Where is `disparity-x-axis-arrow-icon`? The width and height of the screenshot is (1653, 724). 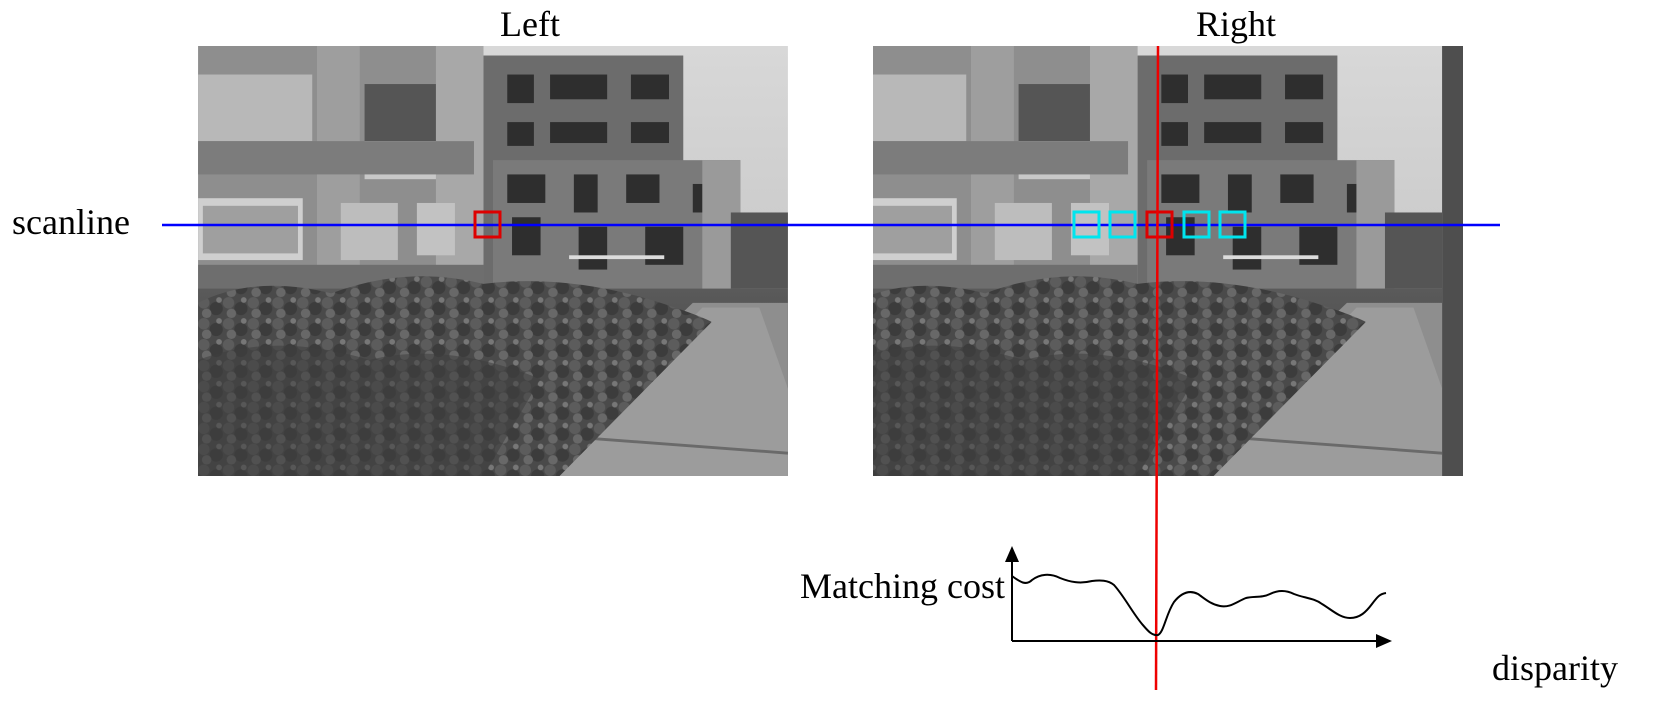 disparity-x-axis-arrow-icon is located at coordinates (1384, 641).